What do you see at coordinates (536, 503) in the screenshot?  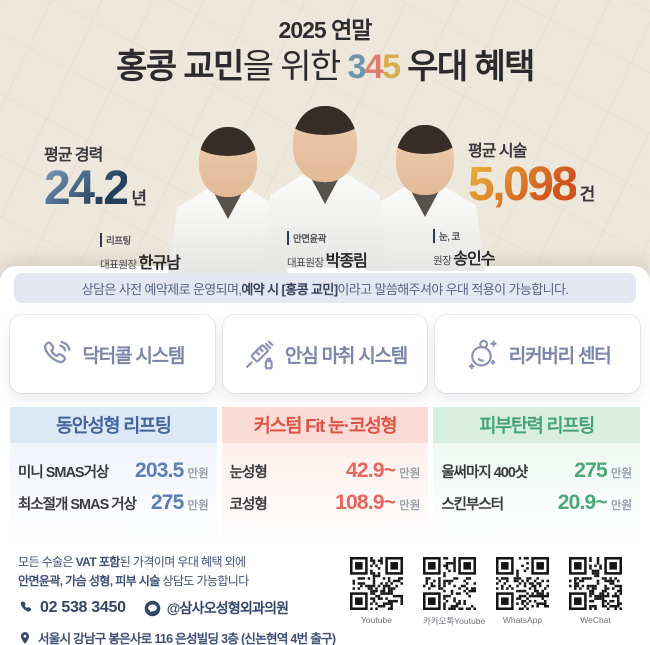 I see `price-row: 스킨부스터 20.9~ 만원` at bounding box center [536, 503].